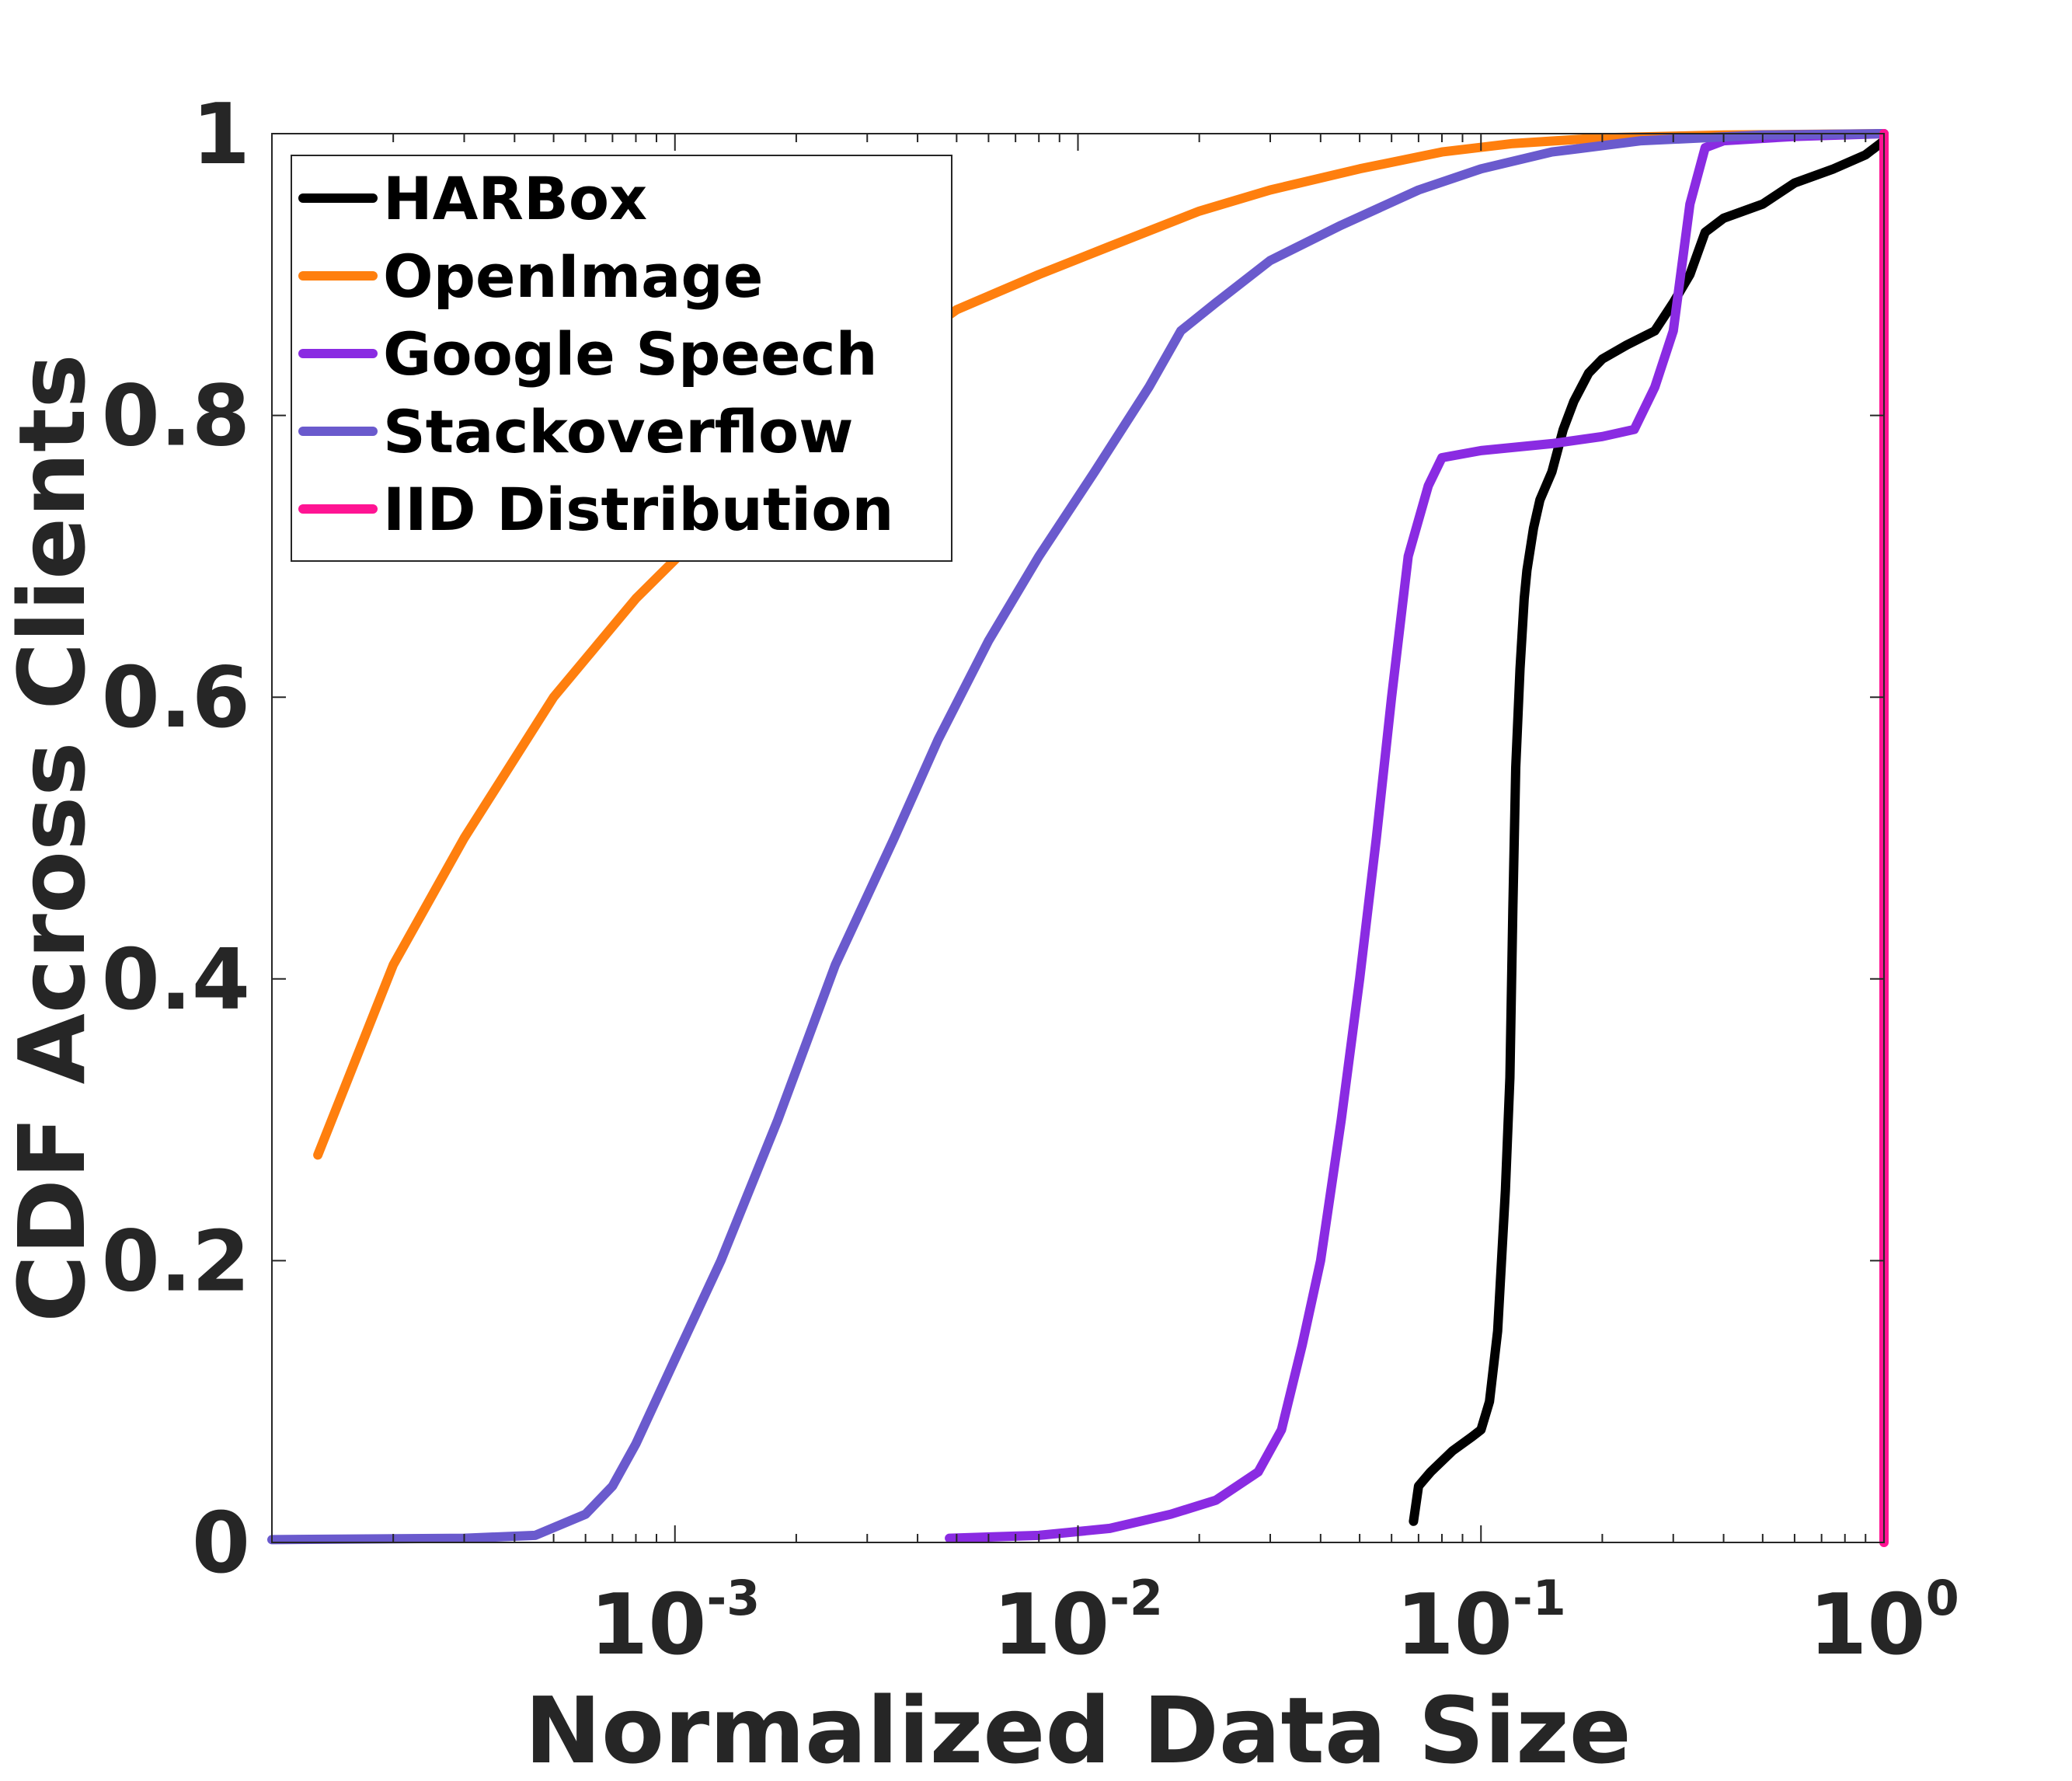  What do you see at coordinates (176, 417) in the screenshot?
I see `y-tick-label: 0.8` at bounding box center [176, 417].